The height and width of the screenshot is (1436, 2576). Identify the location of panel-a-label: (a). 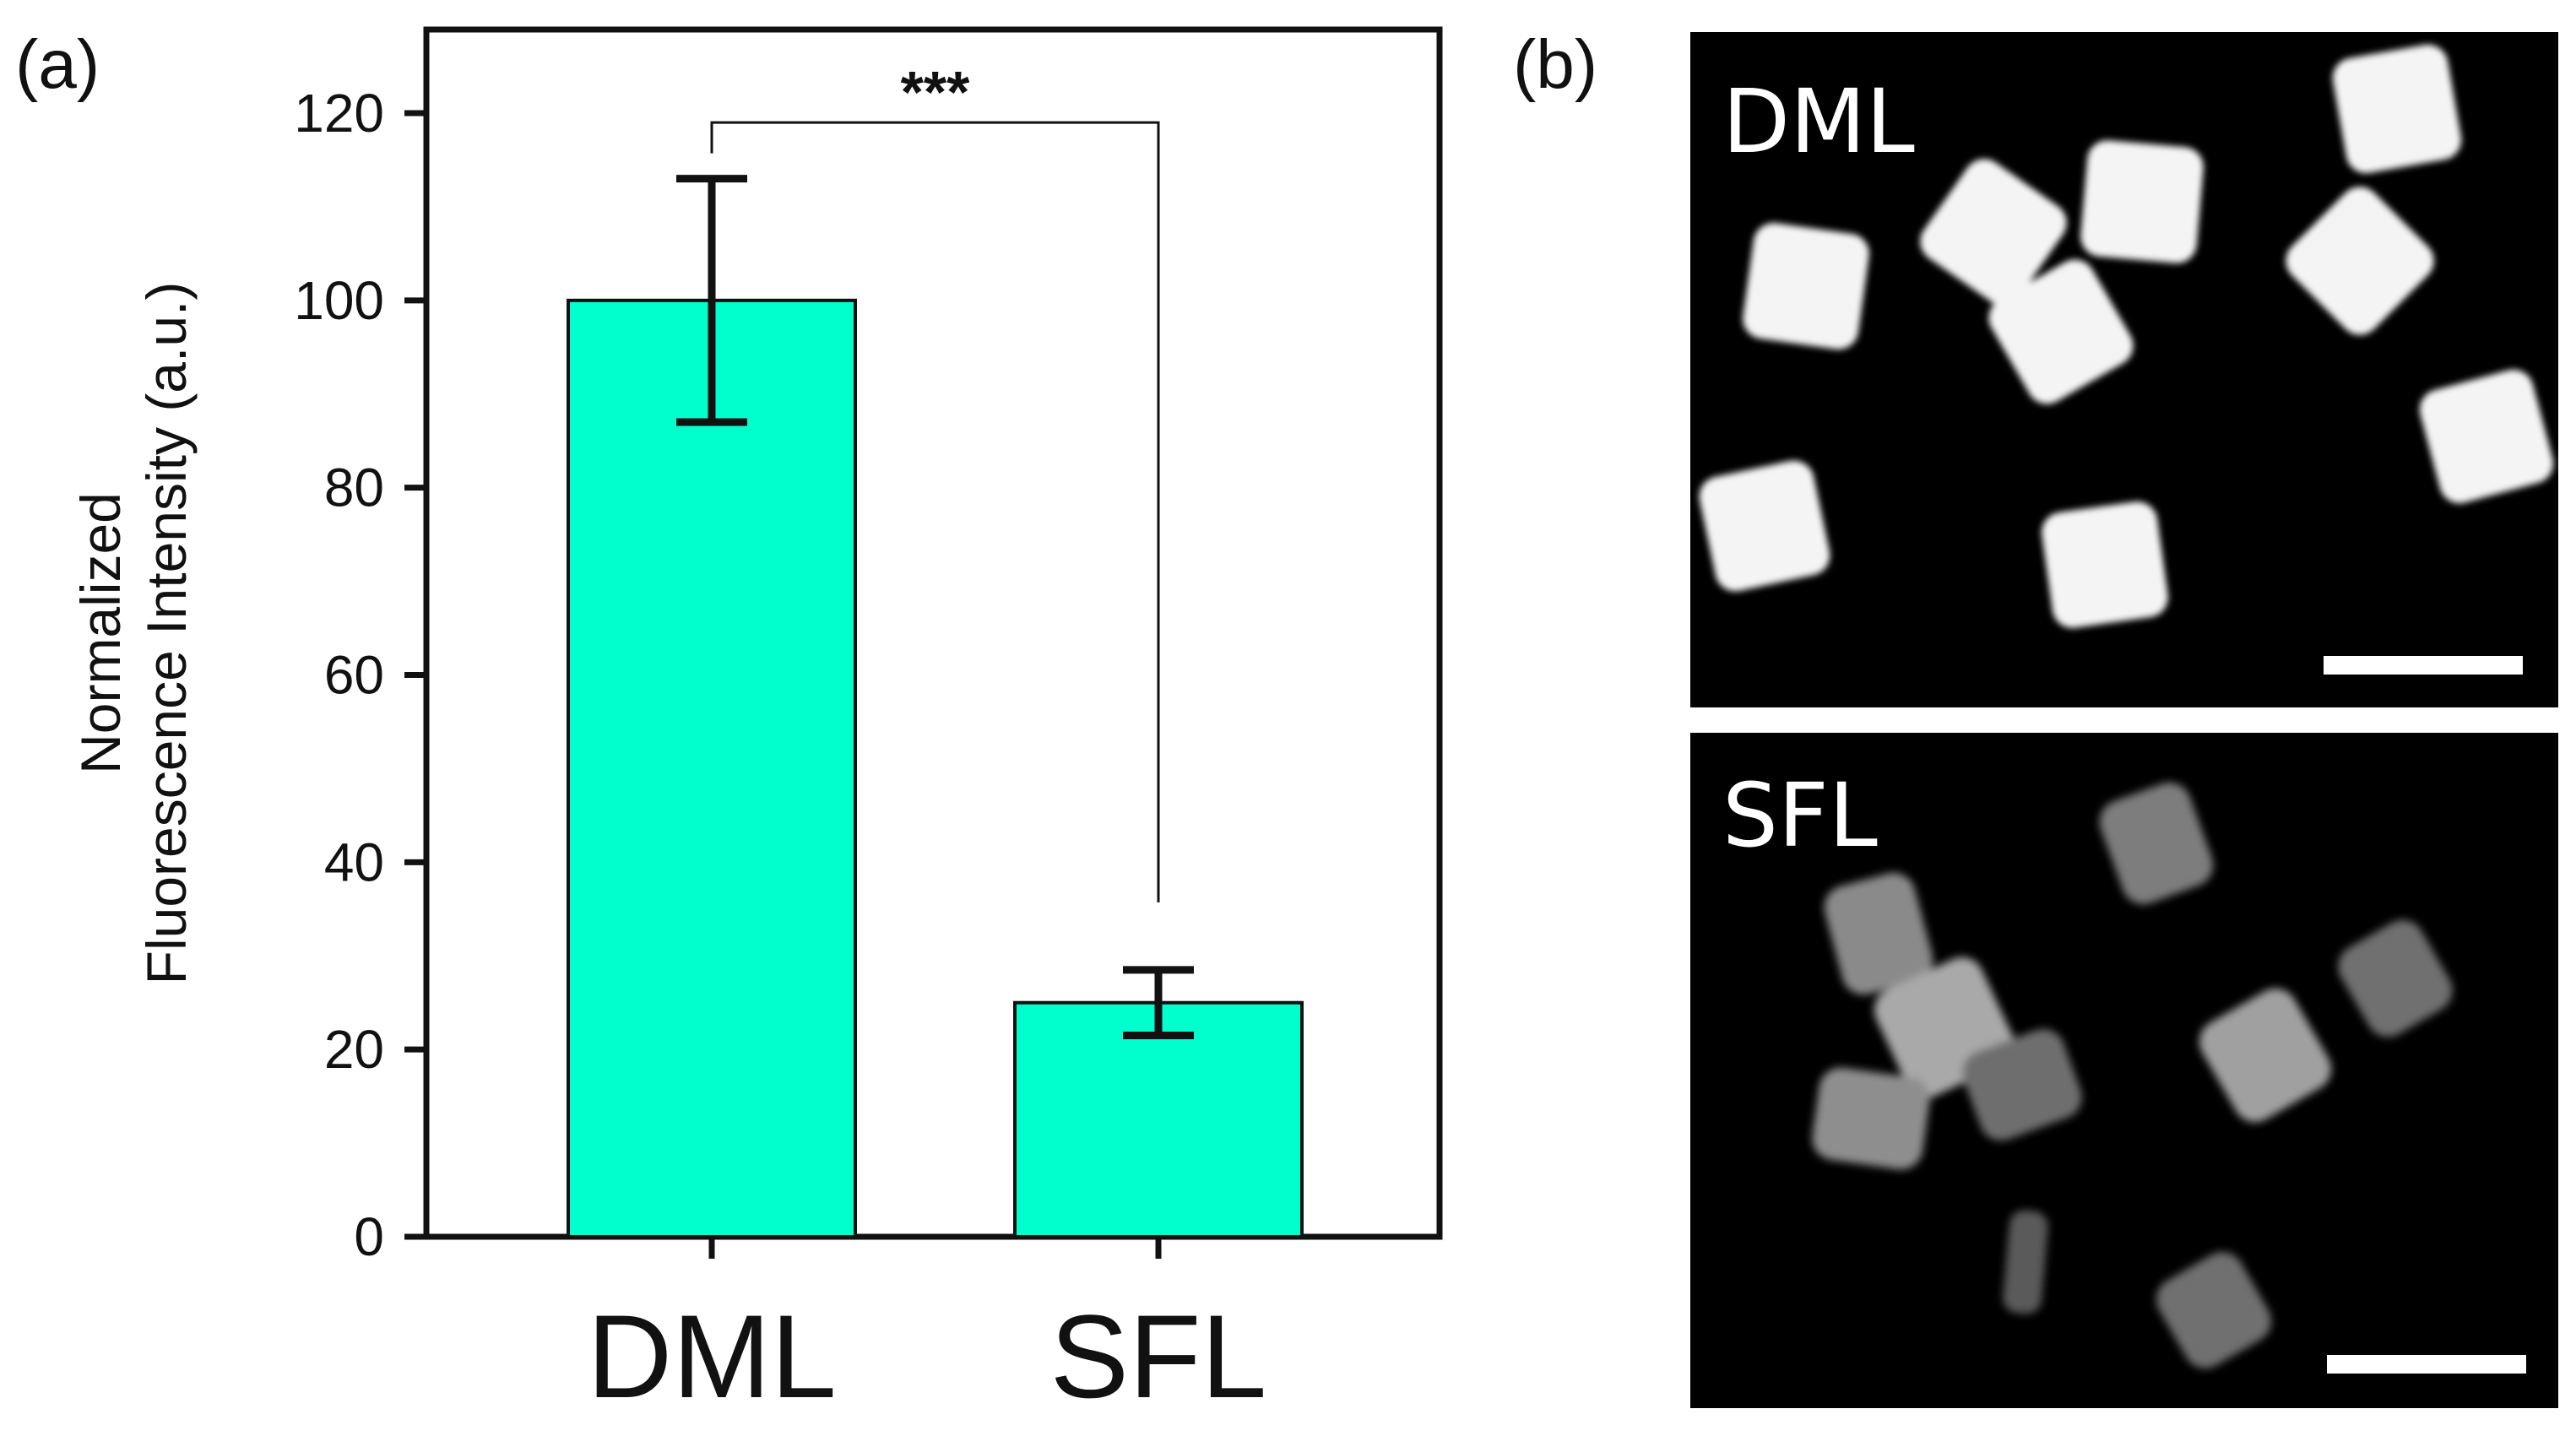
(57, 64).